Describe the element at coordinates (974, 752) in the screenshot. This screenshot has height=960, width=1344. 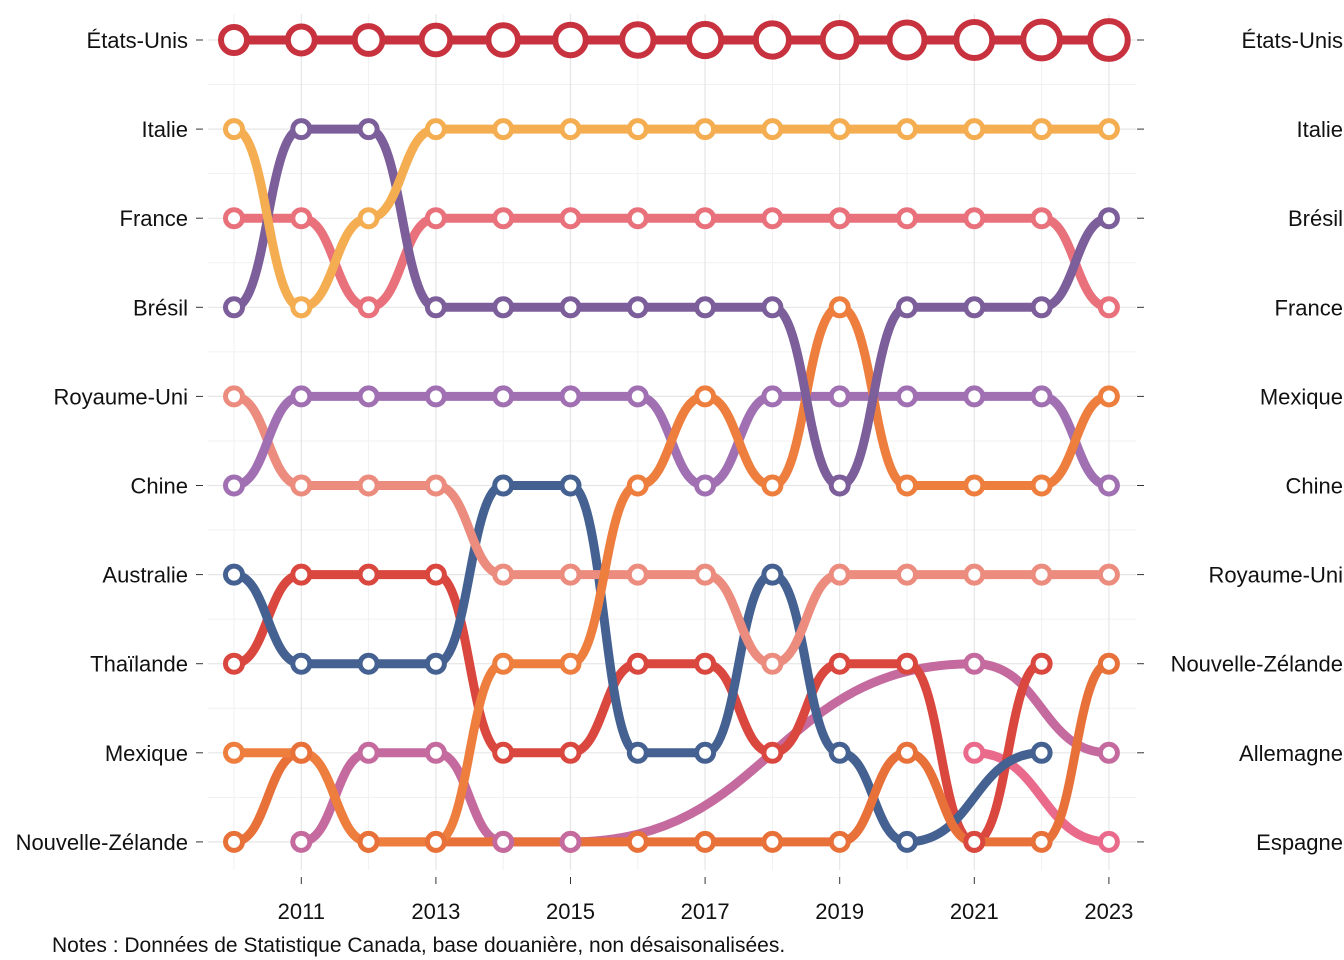
I see `point-espagne` at that location.